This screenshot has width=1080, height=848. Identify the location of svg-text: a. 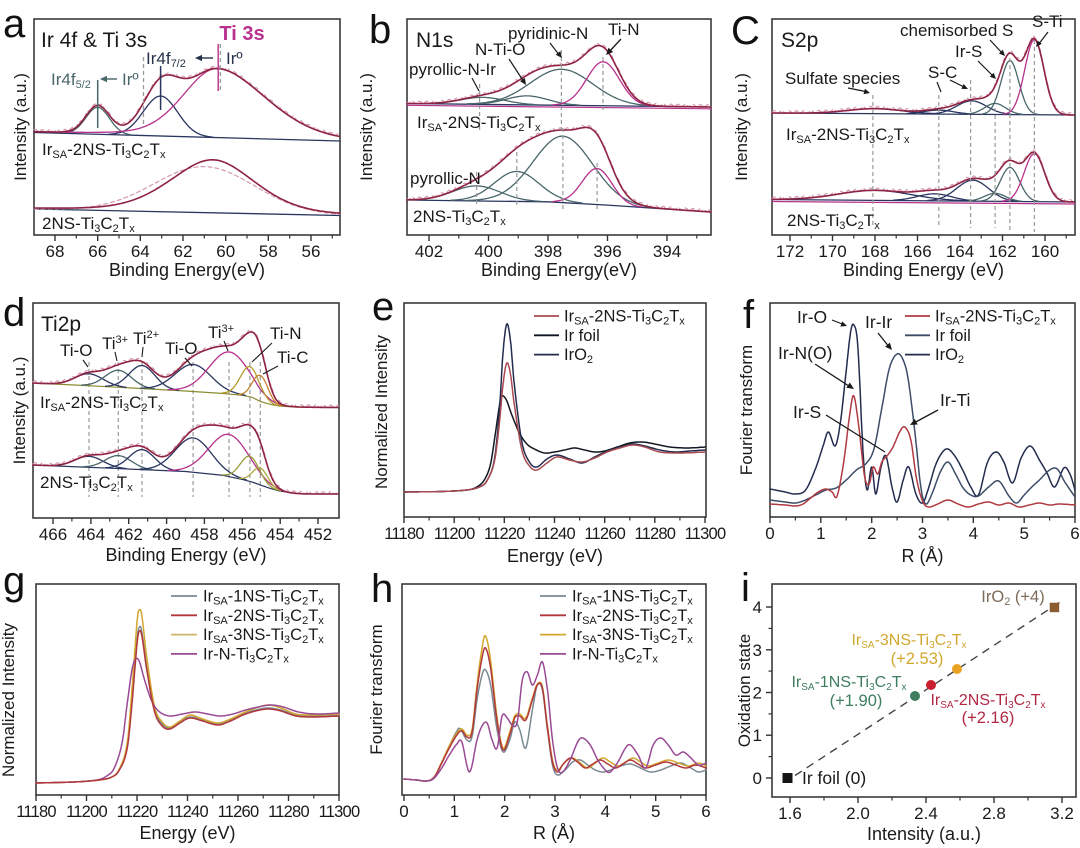
(14, 24).